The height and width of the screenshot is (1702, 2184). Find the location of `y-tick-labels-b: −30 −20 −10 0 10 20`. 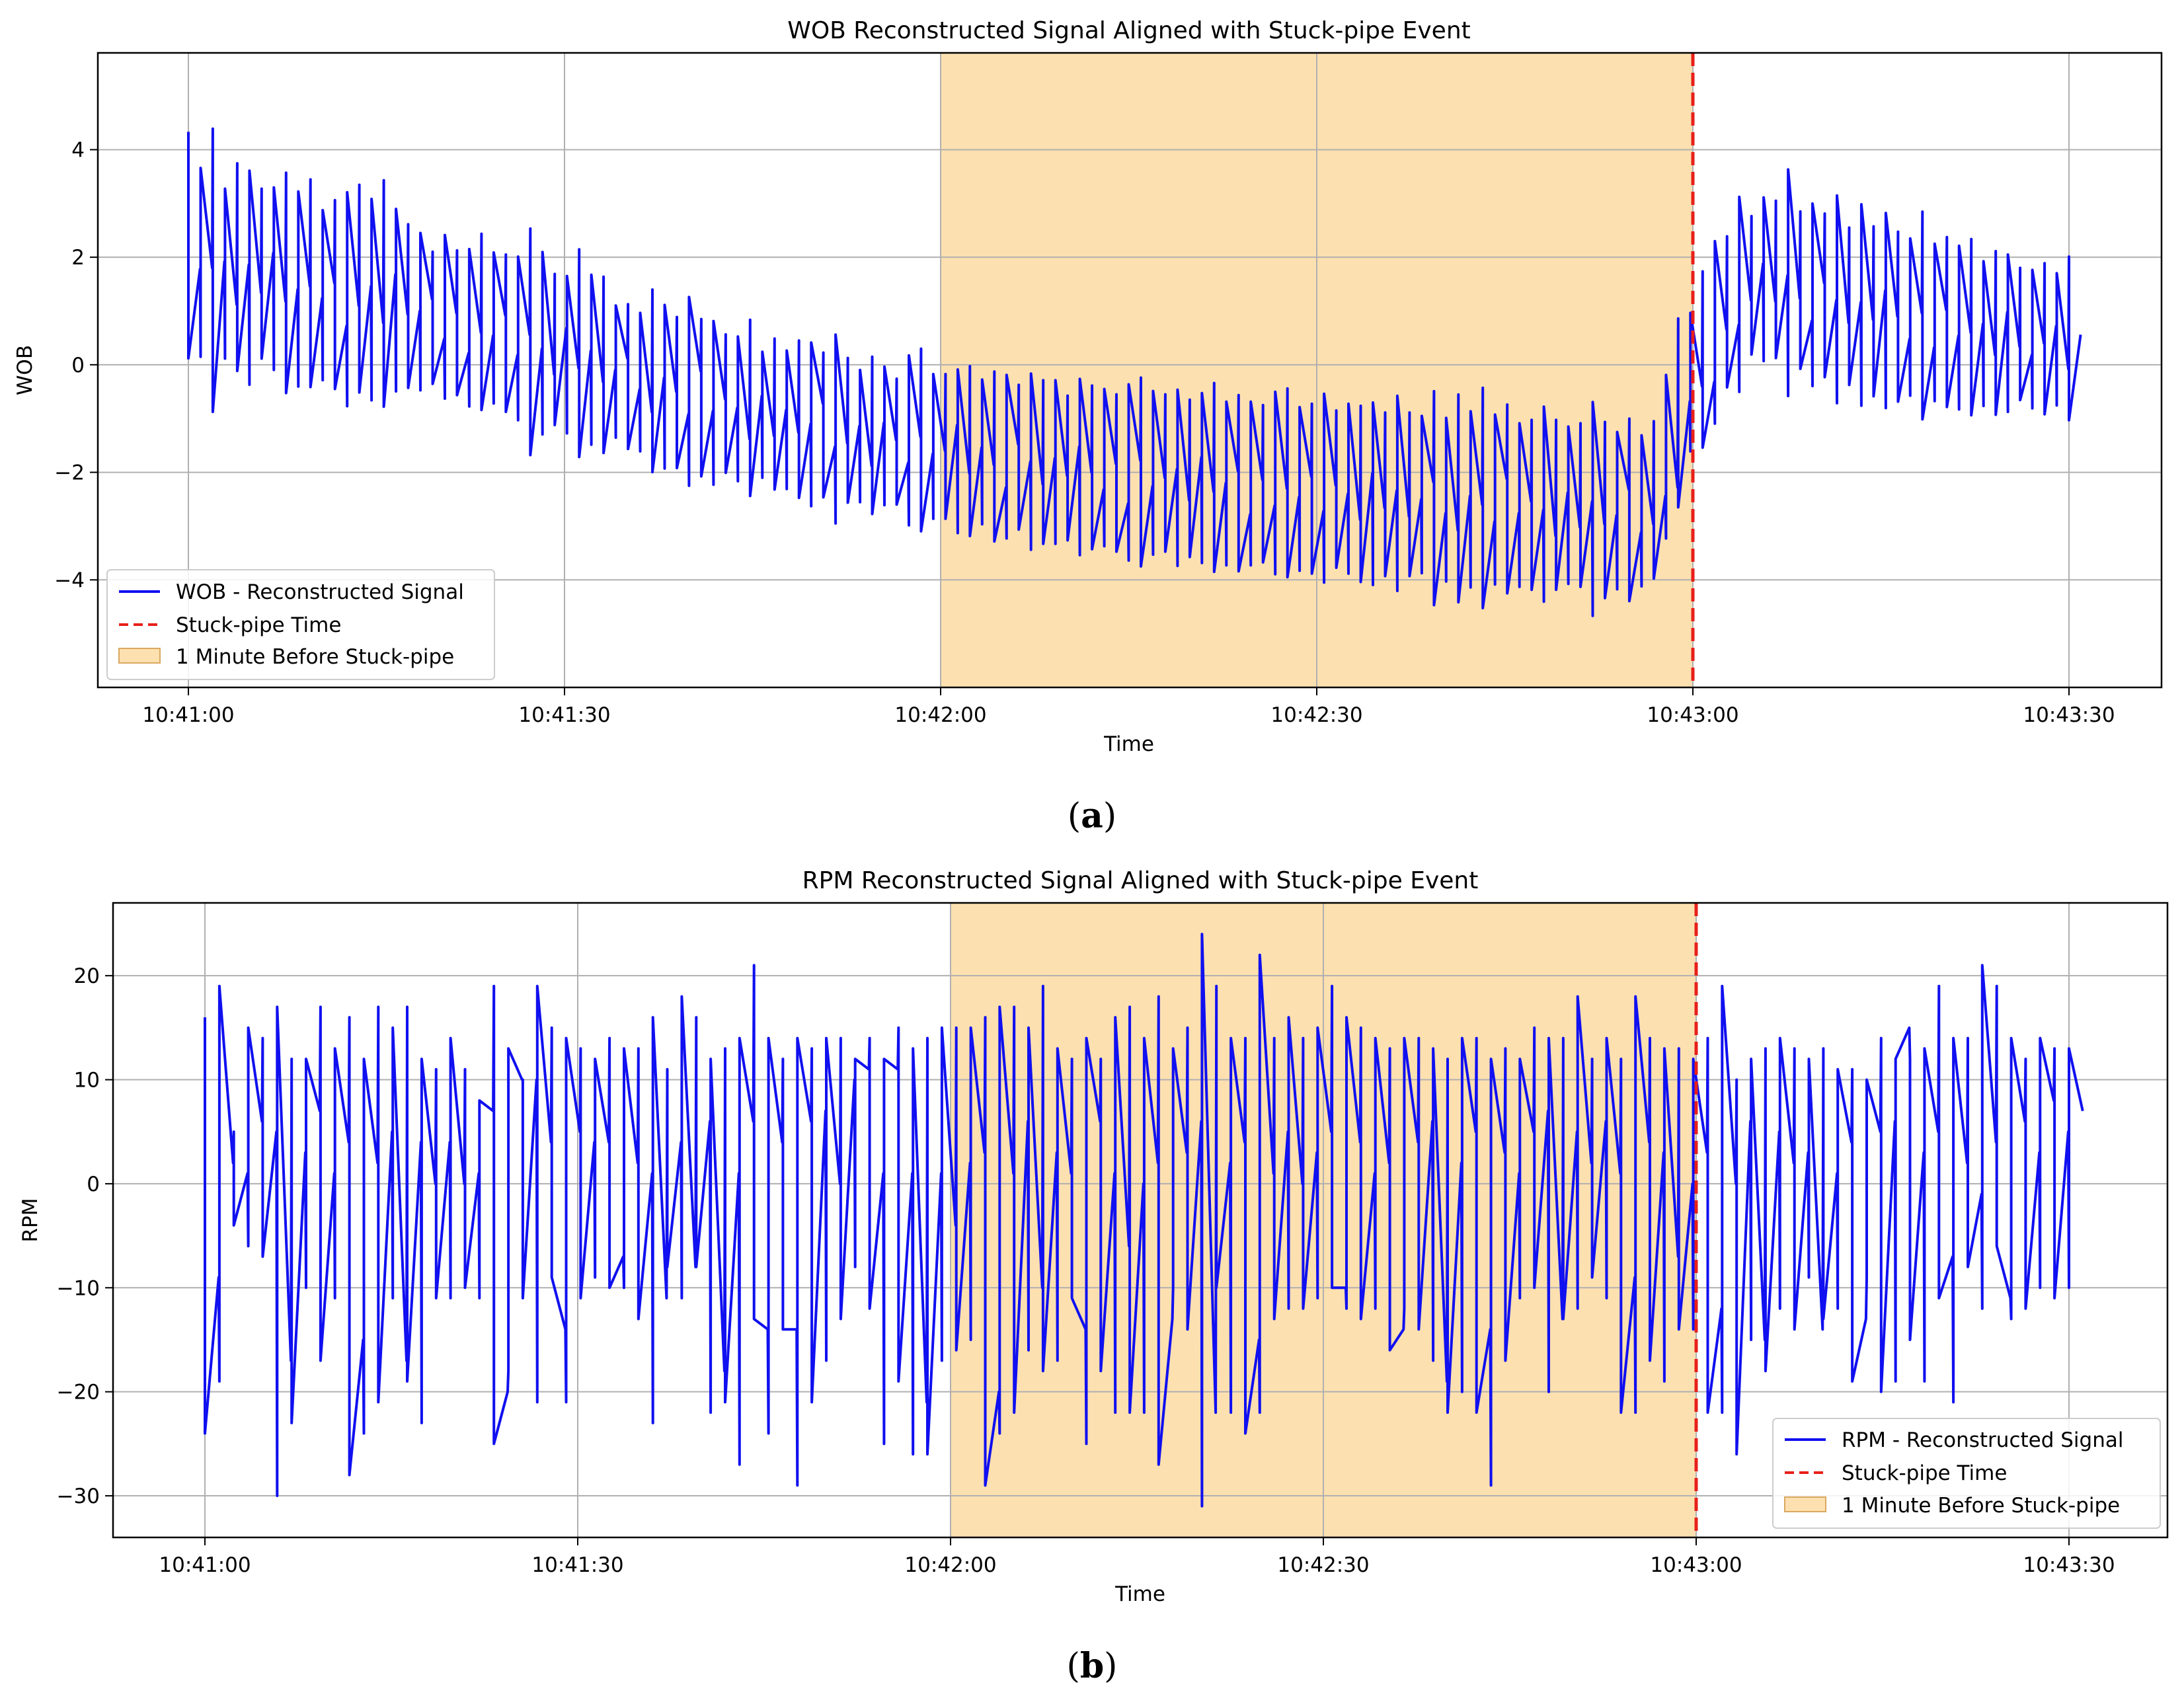

y-tick-labels-b: −30 −20 −10 0 10 20 is located at coordinates (85, 1236).